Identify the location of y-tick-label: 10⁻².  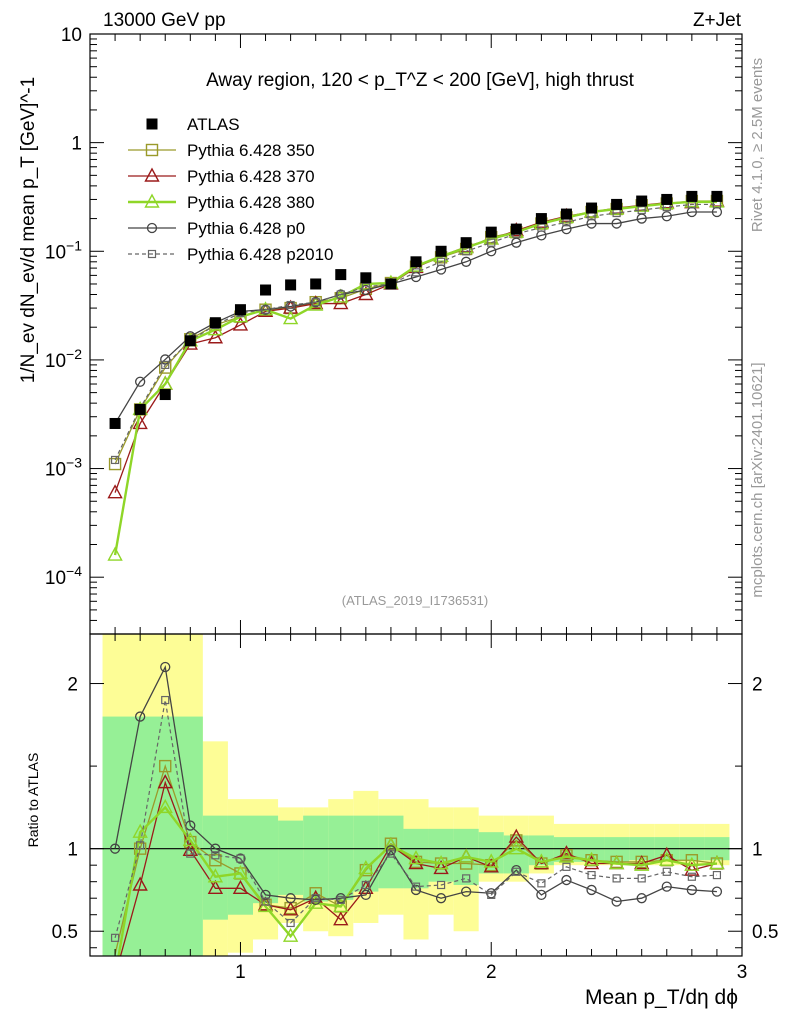
(63, 359).